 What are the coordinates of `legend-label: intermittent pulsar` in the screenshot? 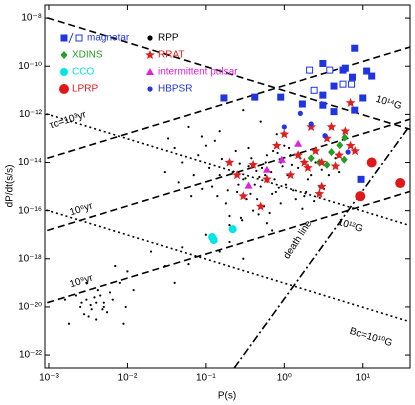 It's located at (198, 72).